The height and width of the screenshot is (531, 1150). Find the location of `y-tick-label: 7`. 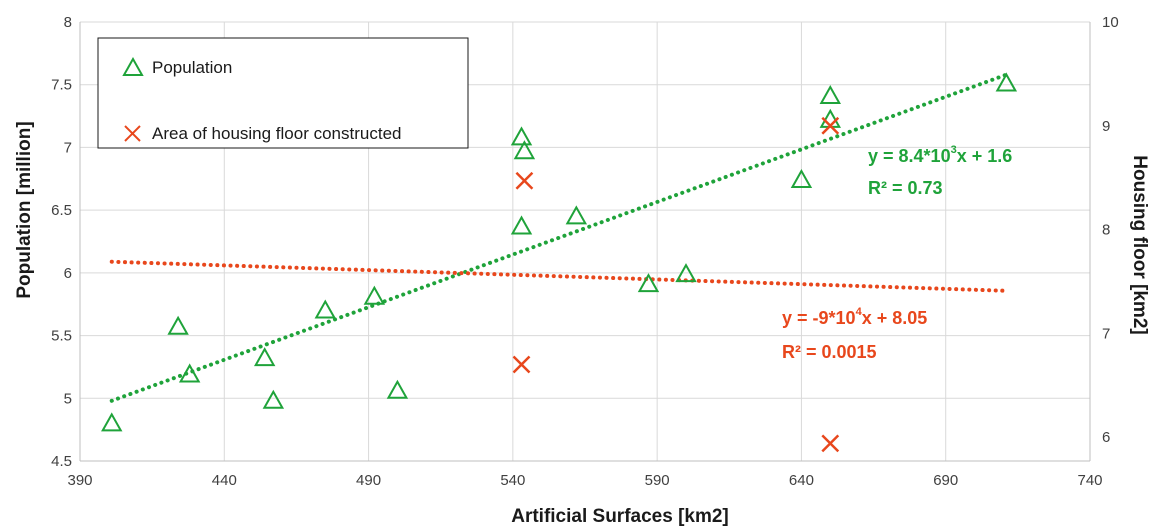

y-tick-label: 7 is located at coordinates (68, 147).